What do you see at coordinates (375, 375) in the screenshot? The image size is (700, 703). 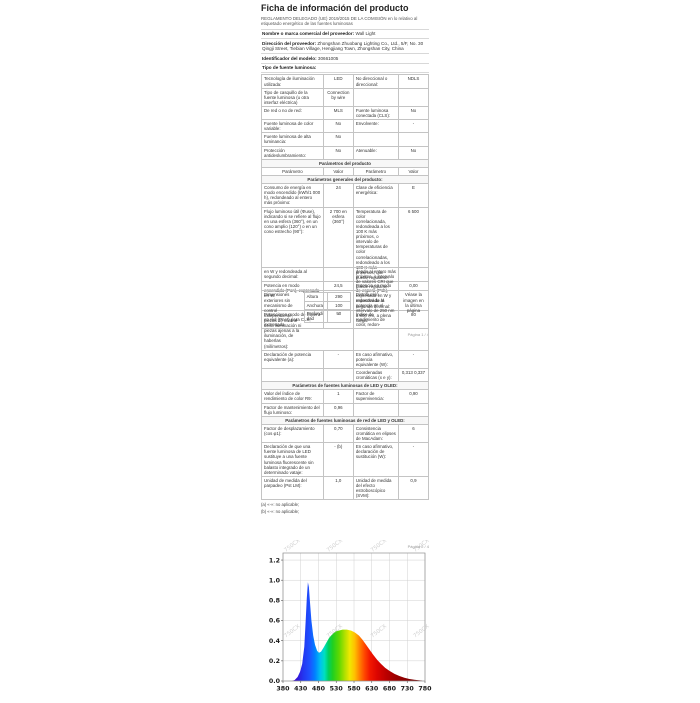 I see `table-cell: Coordenadas cromáticas (x e y):` at bounding box center [375, 375].